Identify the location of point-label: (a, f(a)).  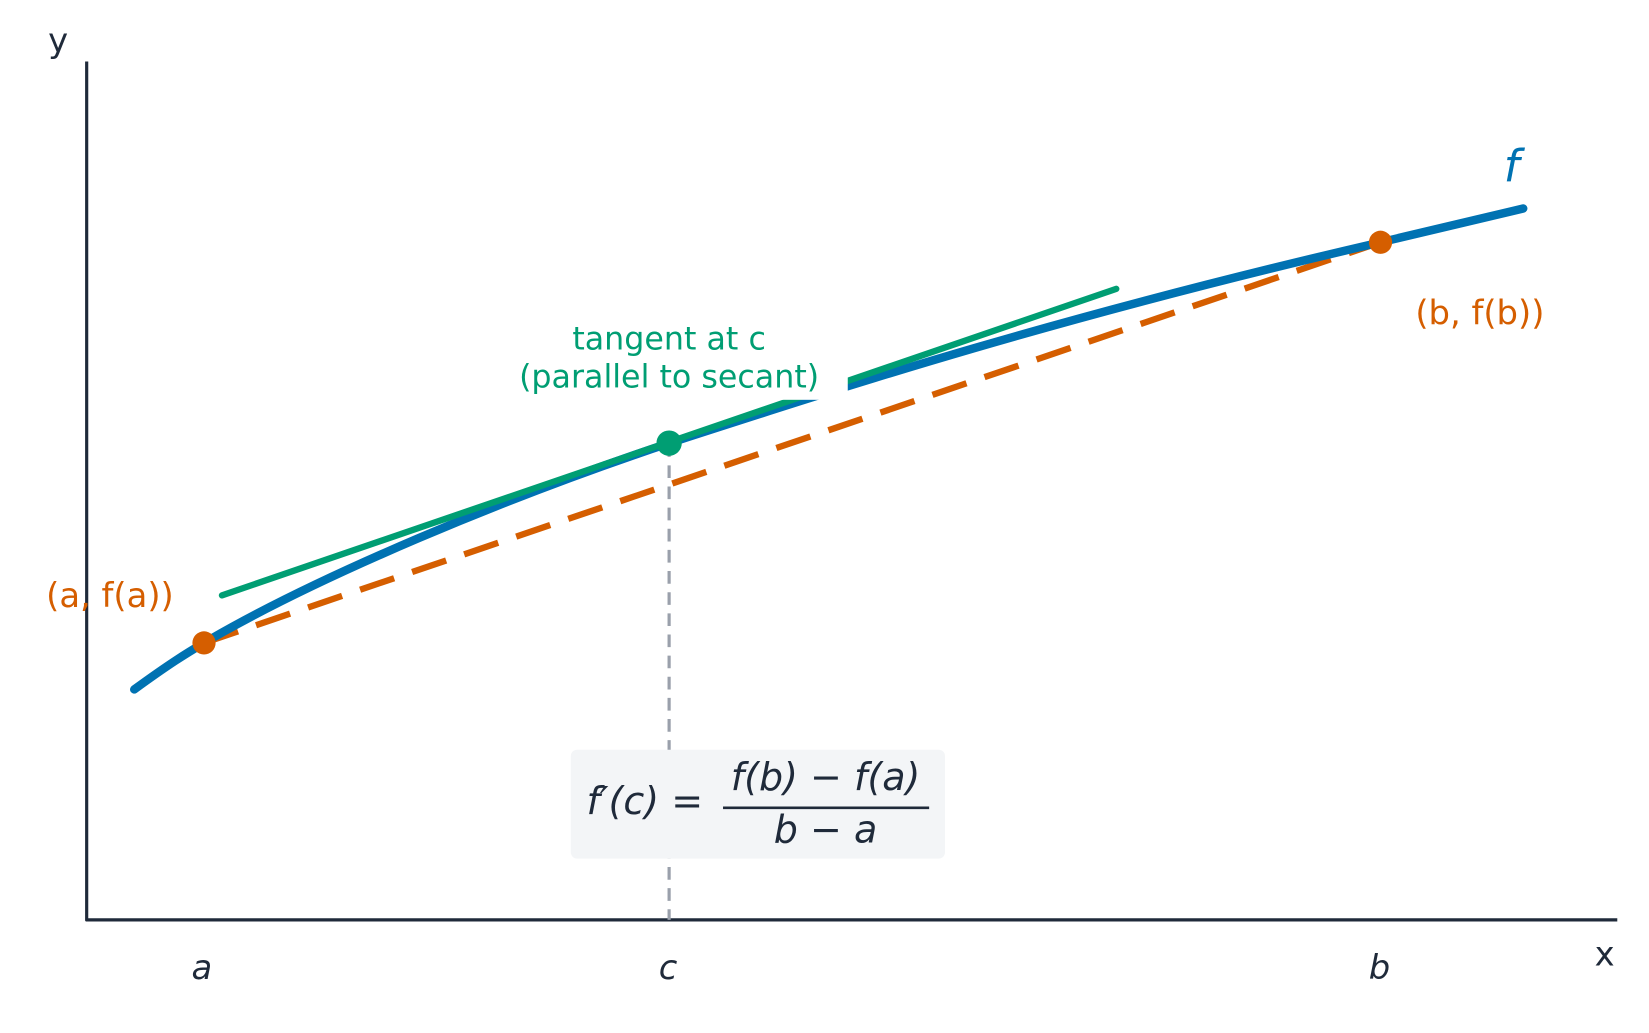
(110, 595).